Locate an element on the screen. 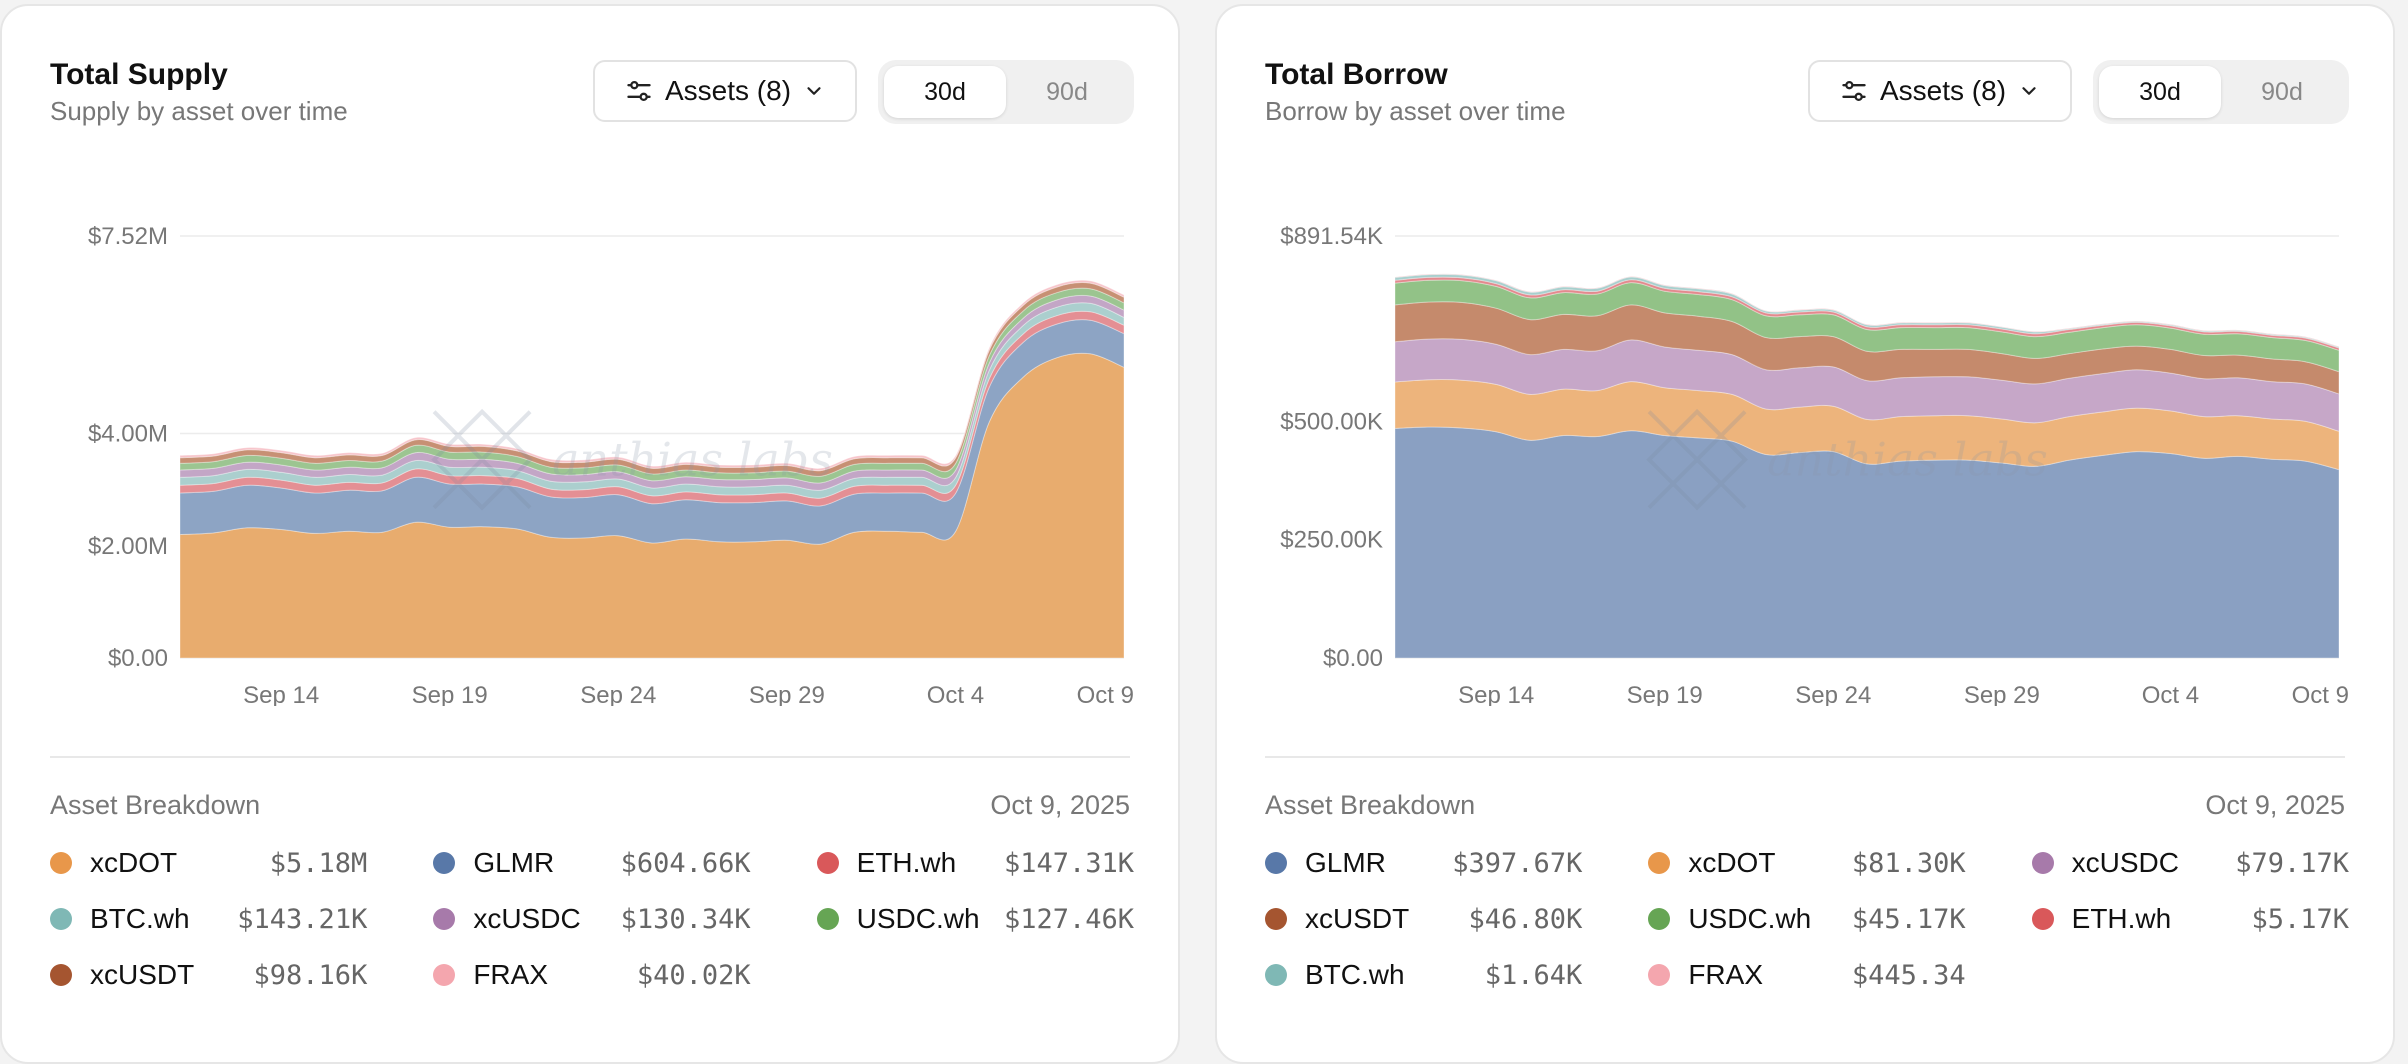 Image resolution: width=2408 pixels, height=1064 pixels. legend-asset-value: $143.21K is located at coordinates (302, 919).